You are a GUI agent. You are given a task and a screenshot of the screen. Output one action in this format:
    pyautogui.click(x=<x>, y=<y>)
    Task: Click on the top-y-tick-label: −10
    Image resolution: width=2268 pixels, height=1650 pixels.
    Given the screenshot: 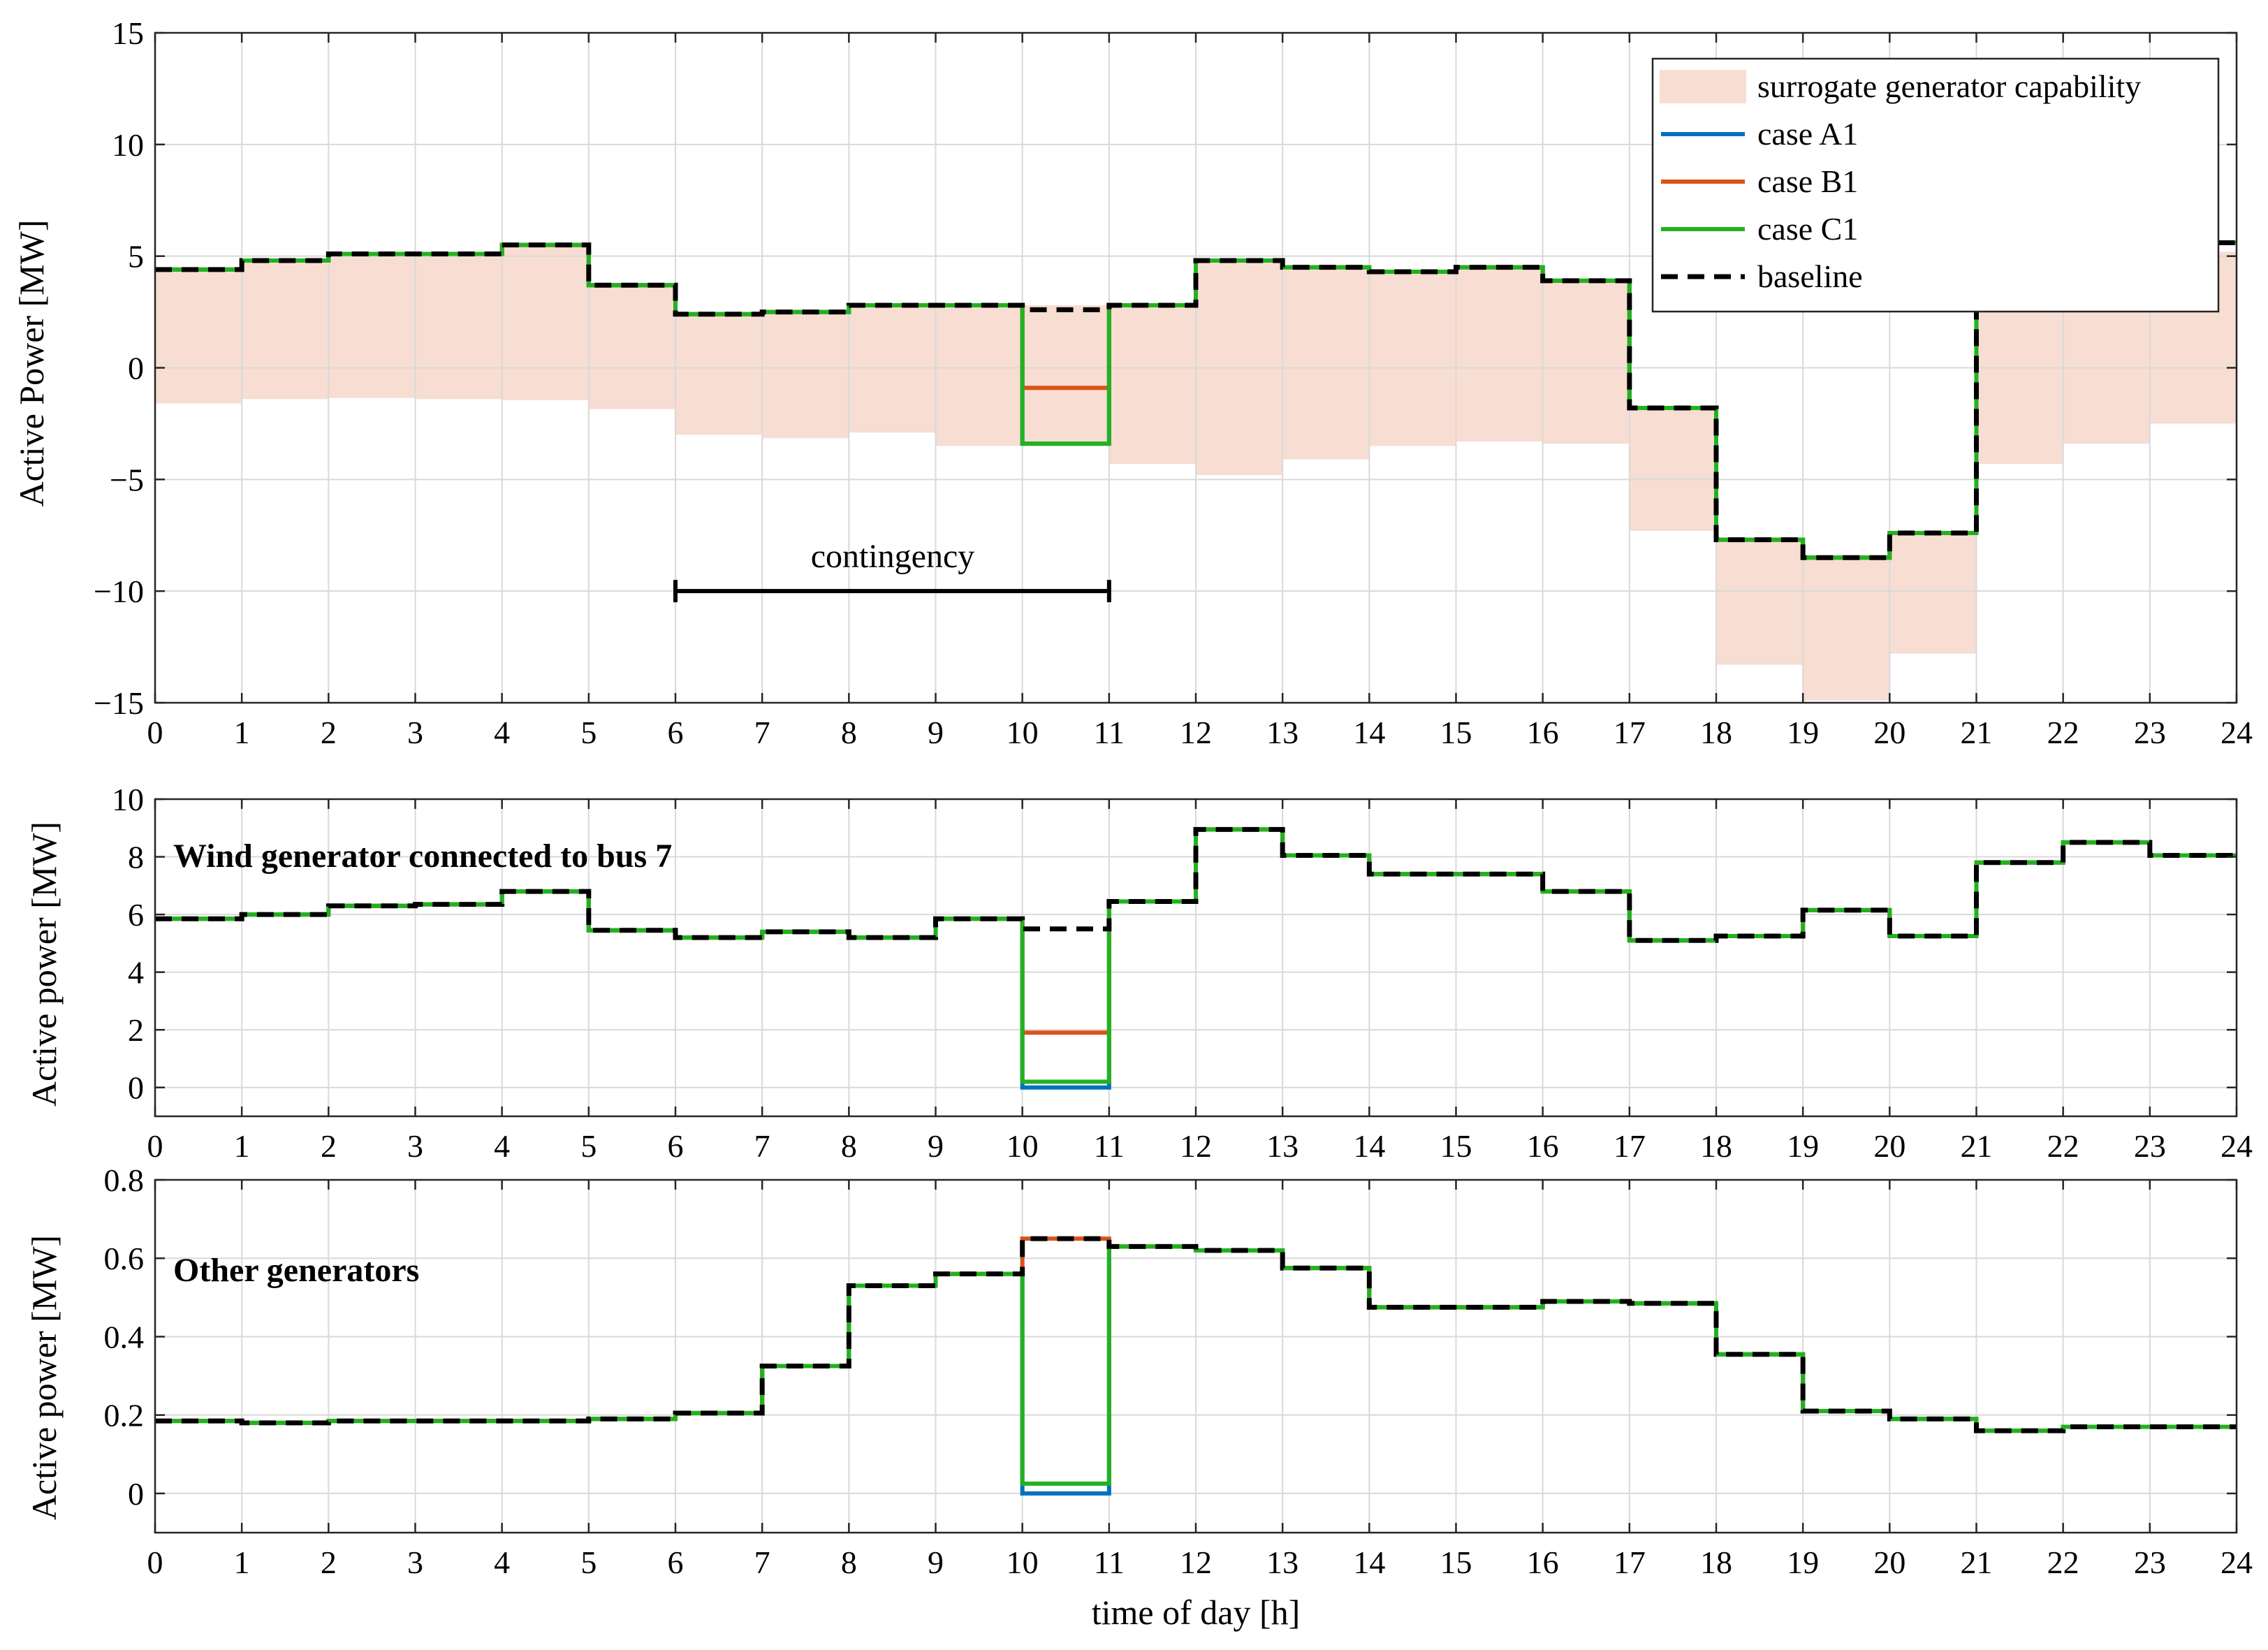 What is the action you would take?
    pyautogui.click(x=119, y=591)
    